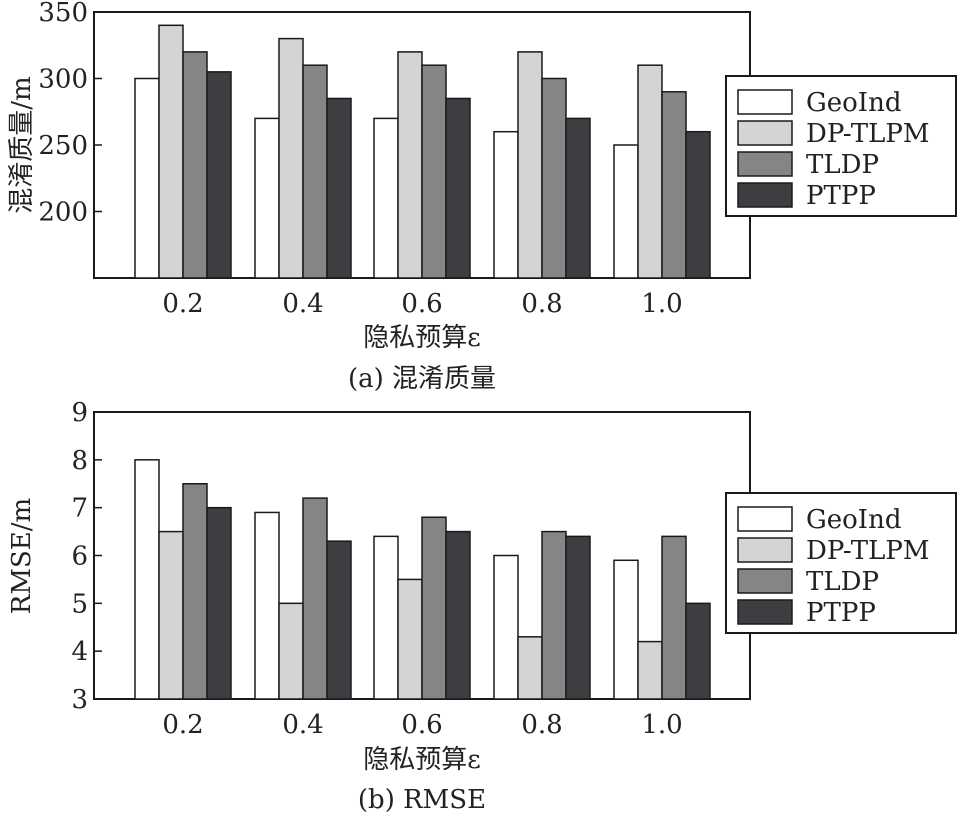 The width and height of the screenshot is (959, 817). I want to click on y-tick-label: 6, so click(79, 557).